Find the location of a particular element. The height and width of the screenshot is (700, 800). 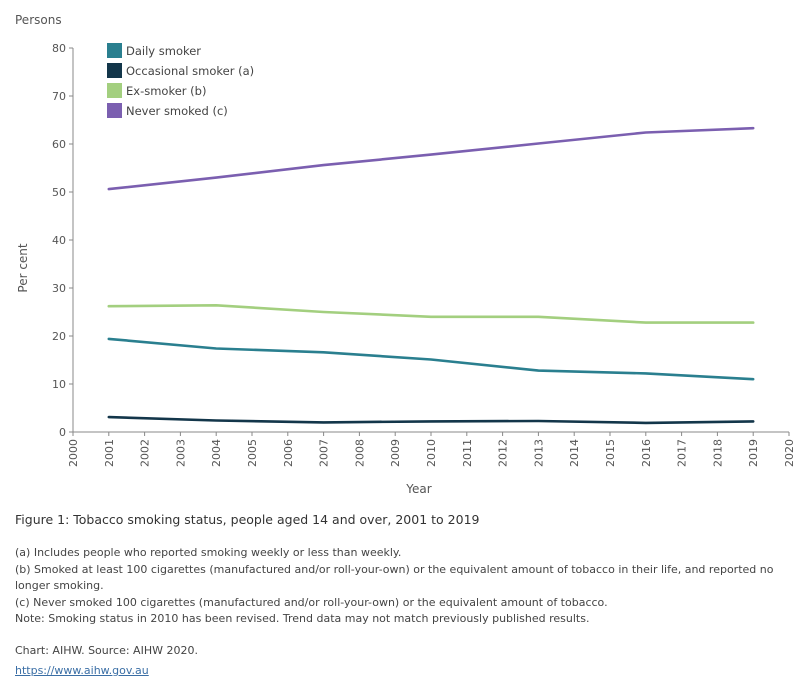

y-tick-label: 40 is located at coordinates (59, 240).